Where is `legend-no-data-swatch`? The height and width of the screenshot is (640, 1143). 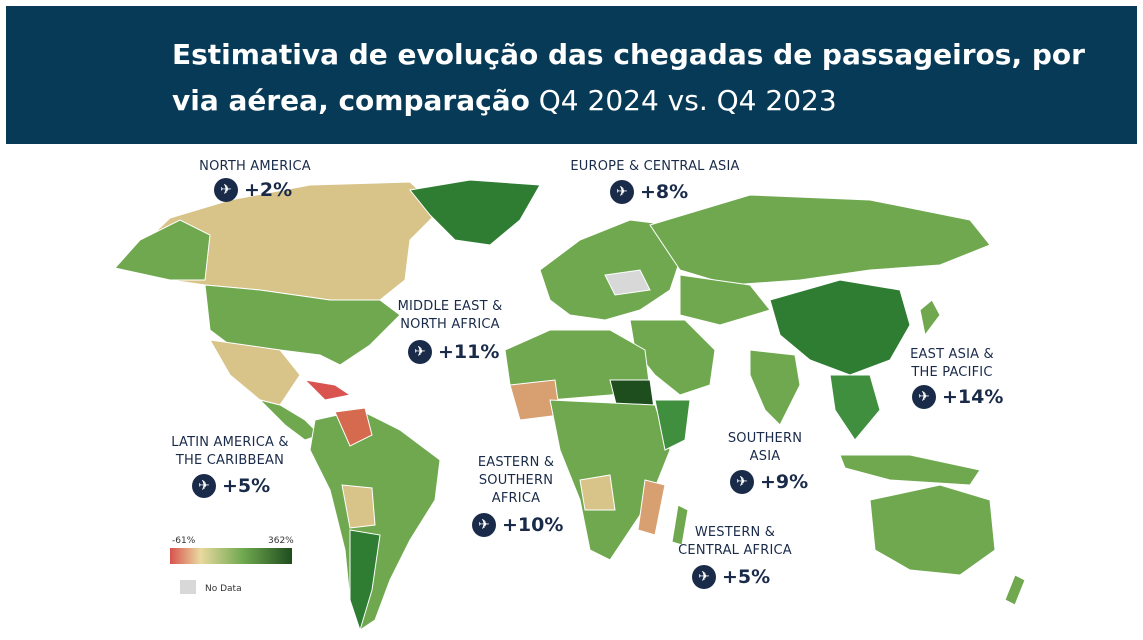 legend-no-data-swatch is located at coordinates (188, 587).